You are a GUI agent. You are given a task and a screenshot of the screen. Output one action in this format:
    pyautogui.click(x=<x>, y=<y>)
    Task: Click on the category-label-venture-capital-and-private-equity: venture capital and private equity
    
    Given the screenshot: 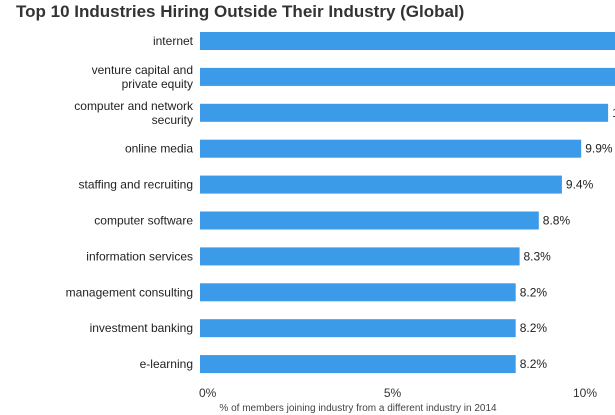 What is the action you would take?
    pyautogui.click(x=142, y=77)
    